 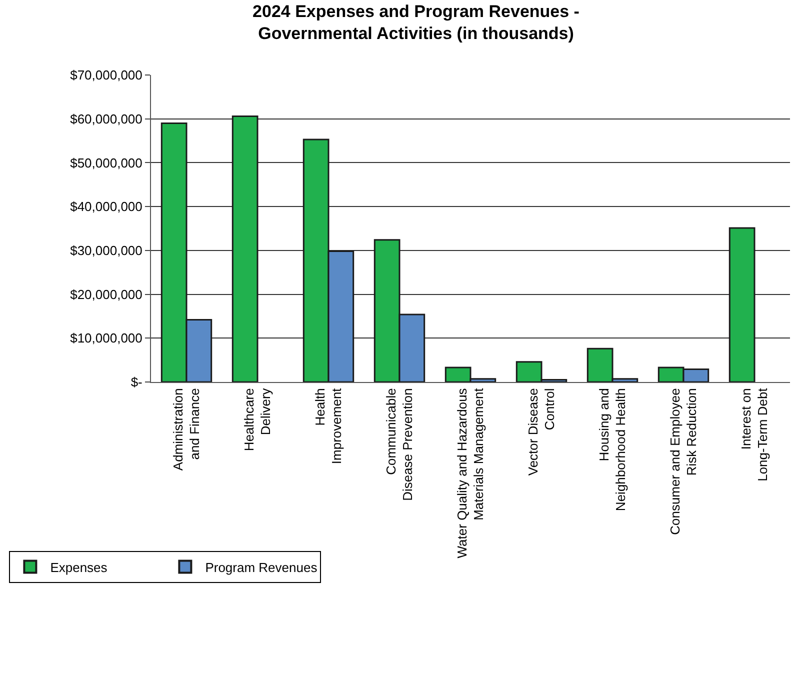 I want to click on y-tick-label: $-, so click(x=136, y=382).